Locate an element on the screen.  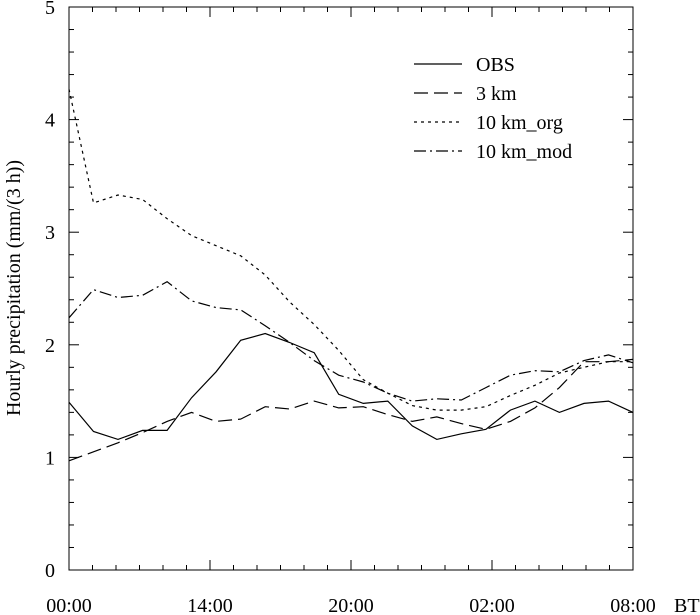
y-tick-label: 0 is located at coordinates (50, 571).